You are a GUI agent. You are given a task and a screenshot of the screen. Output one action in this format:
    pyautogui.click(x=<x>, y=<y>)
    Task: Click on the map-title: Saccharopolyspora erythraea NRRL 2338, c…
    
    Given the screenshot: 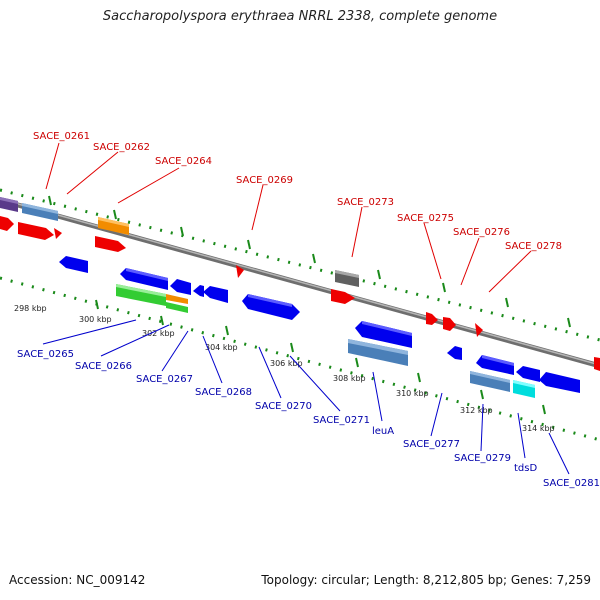 What is the action you would take?
    pyautogui.click(x=300, y=16)
    